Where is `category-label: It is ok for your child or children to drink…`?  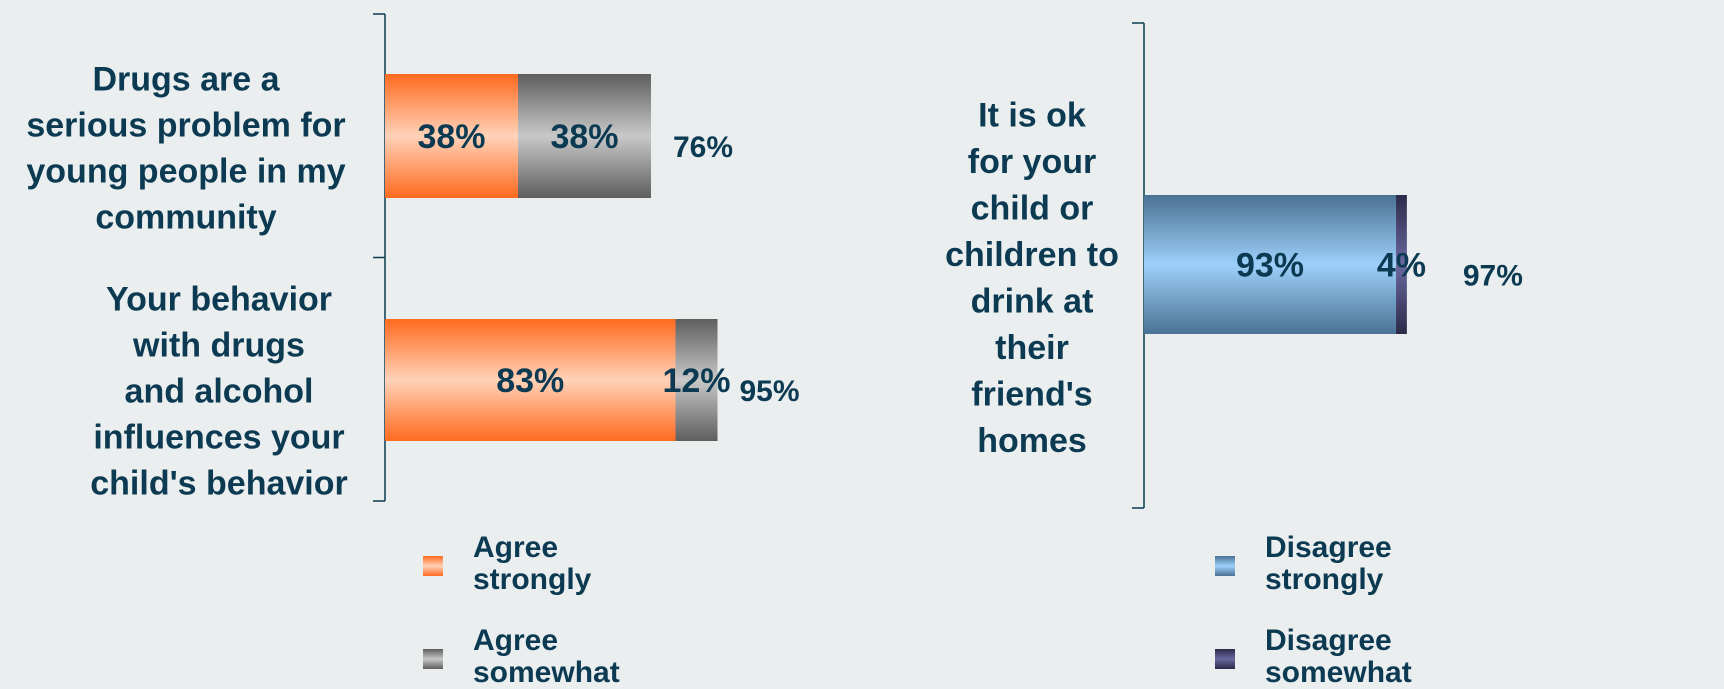 category-label: It is ok for your child or children to drink… is located at coordinates (1032, 278).